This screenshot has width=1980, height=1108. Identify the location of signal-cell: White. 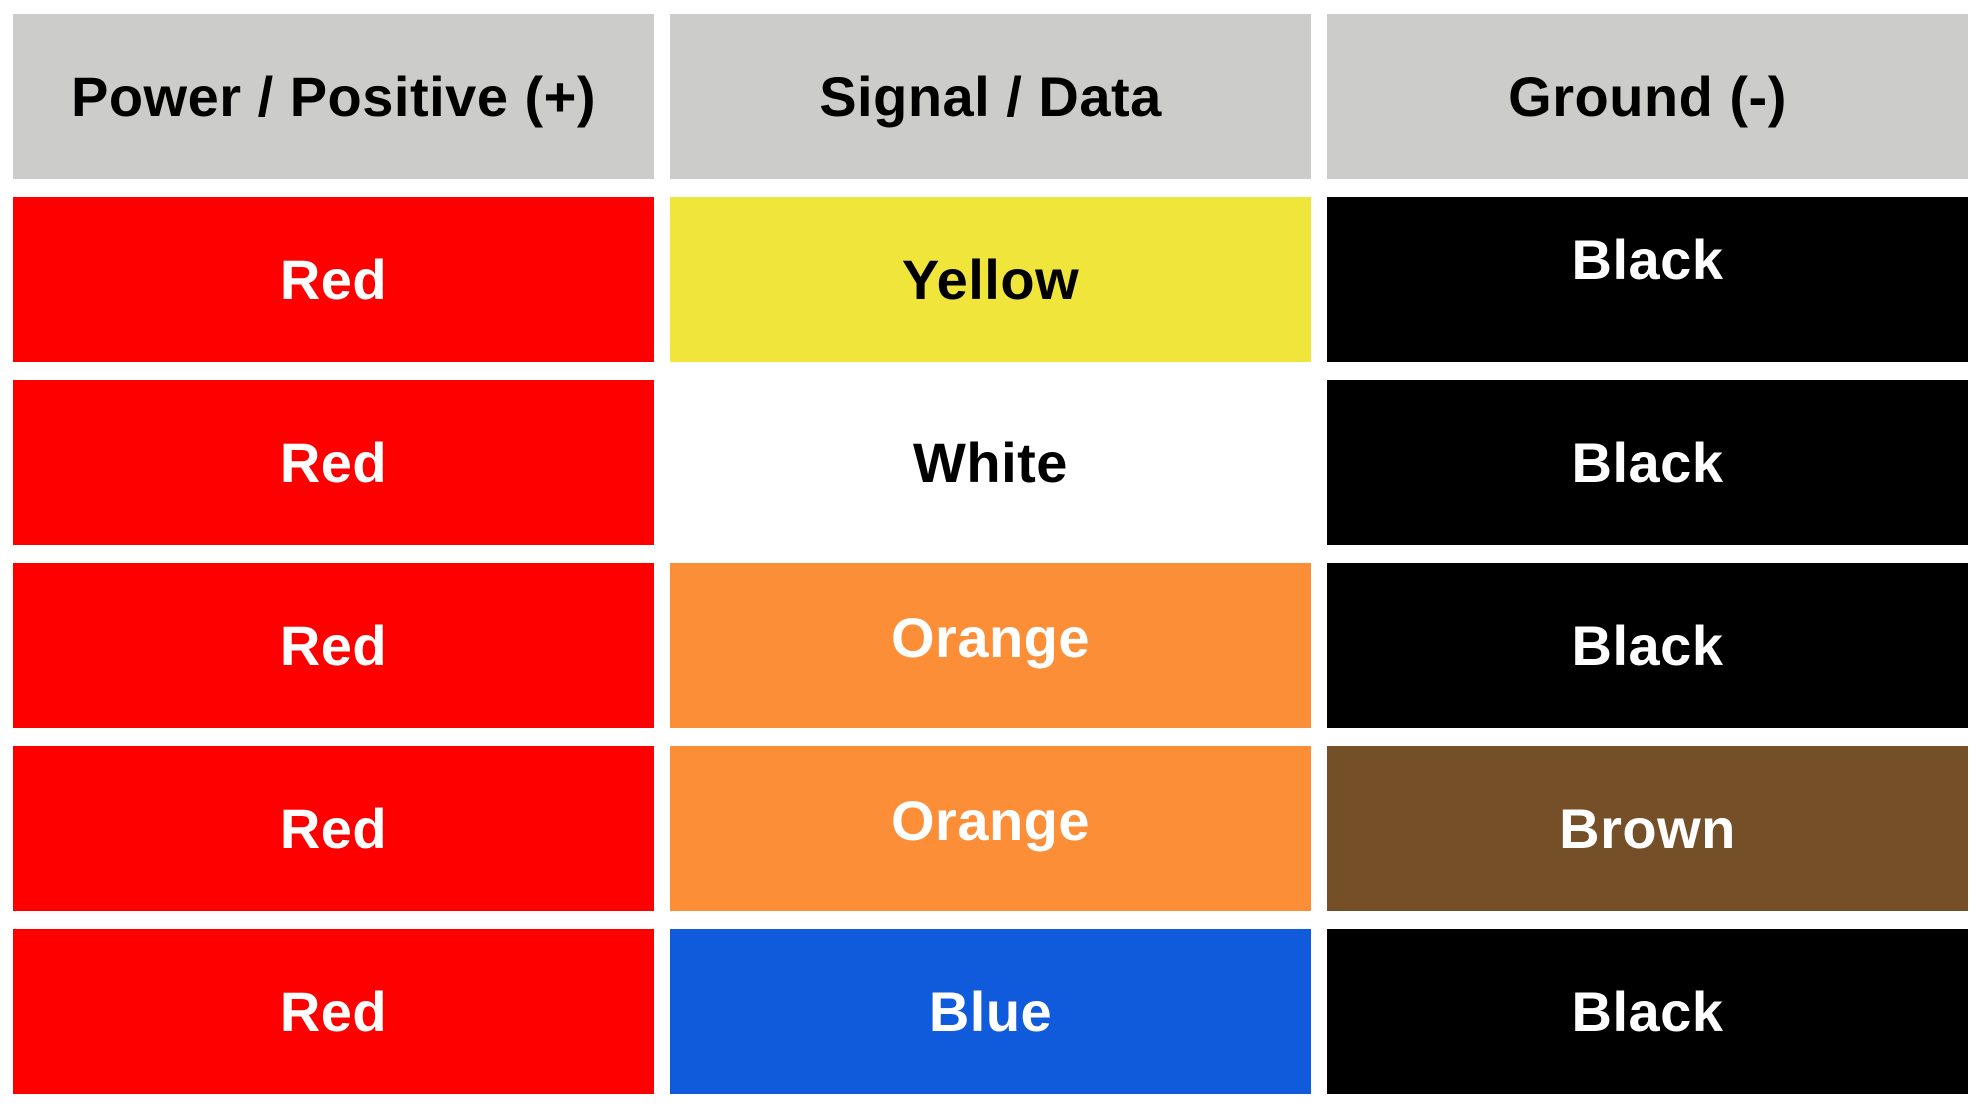
(990, 462).